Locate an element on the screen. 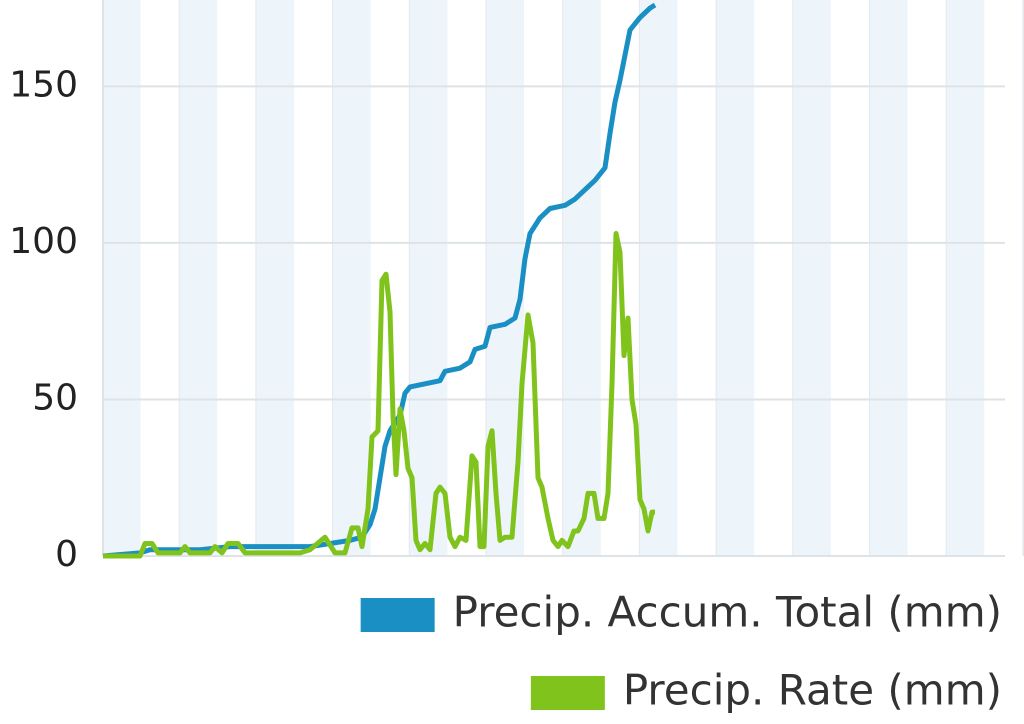 This screenshot has height=724, width=1024. y-tick-label: 0 is located at coordinates (66, 554).